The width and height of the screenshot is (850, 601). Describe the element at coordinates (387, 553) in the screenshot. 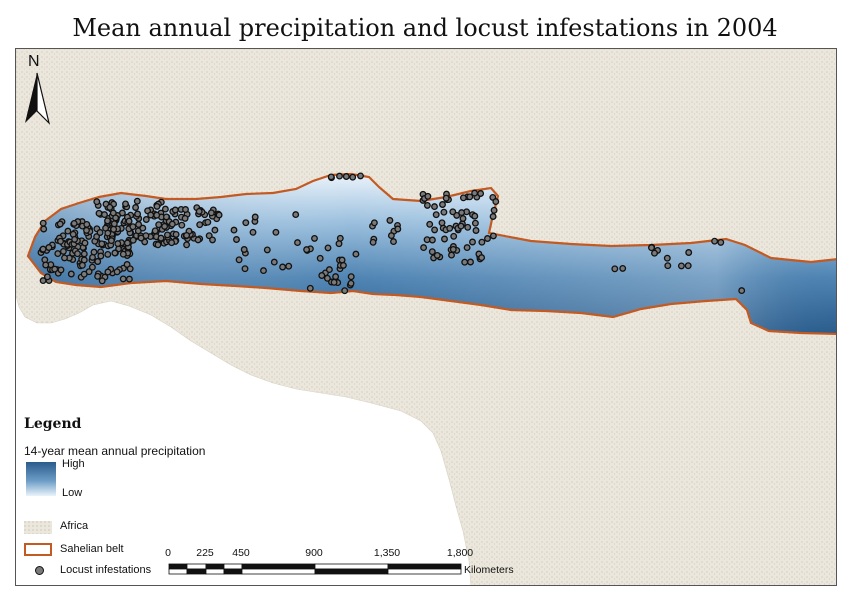

I see `scale-tick-label: 1,350` at that location.